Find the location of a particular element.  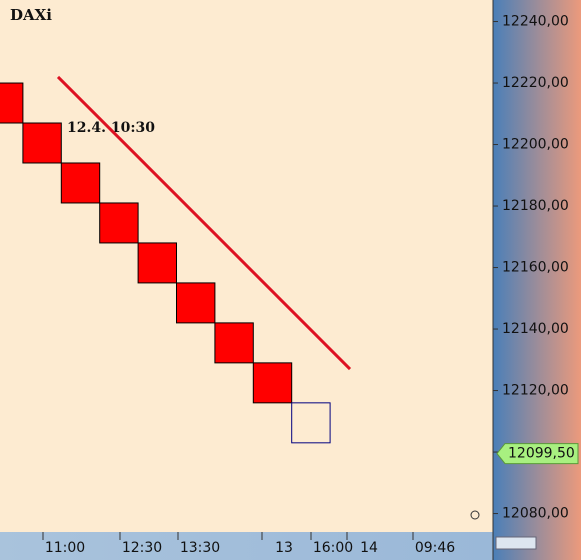

y-tick-label: 12220,00 is located at coordinates (535, 83).